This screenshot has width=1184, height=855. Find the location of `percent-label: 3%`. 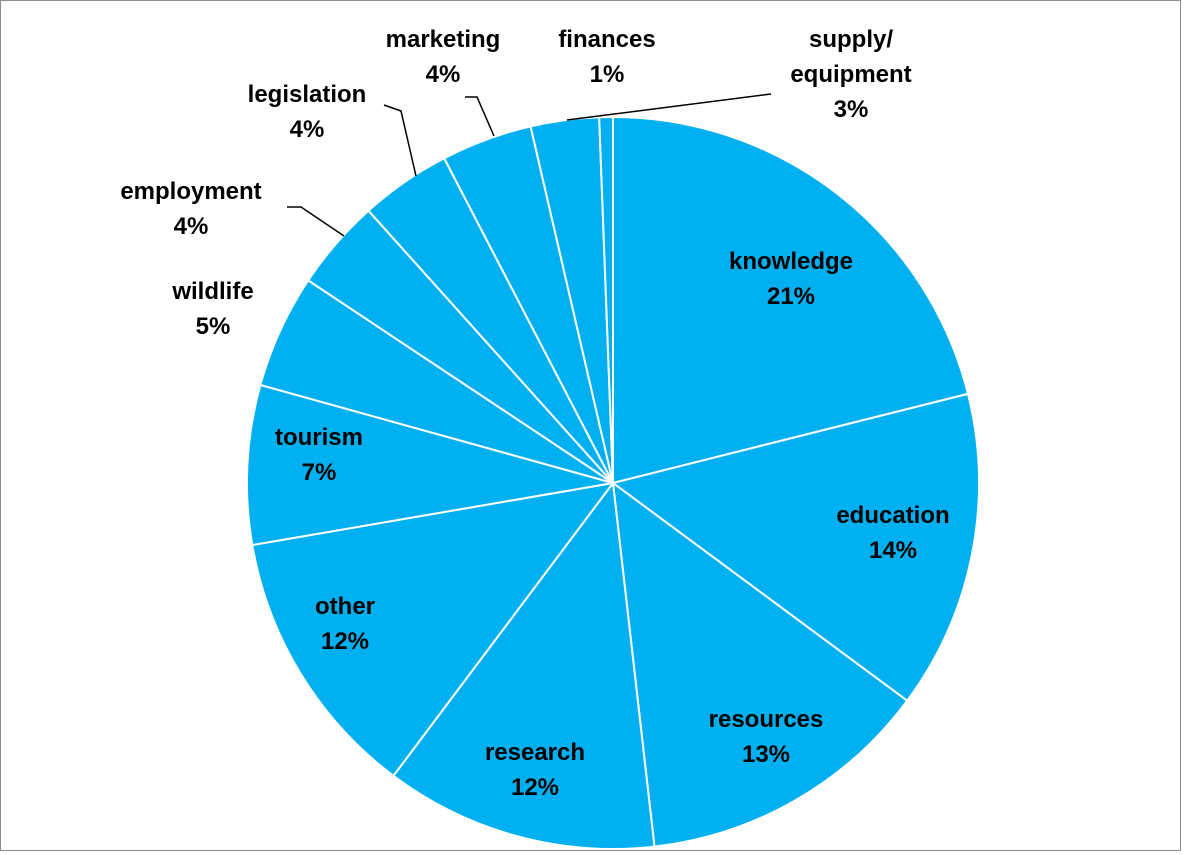

percent-label: 3% is located at coordinates (851, 109).